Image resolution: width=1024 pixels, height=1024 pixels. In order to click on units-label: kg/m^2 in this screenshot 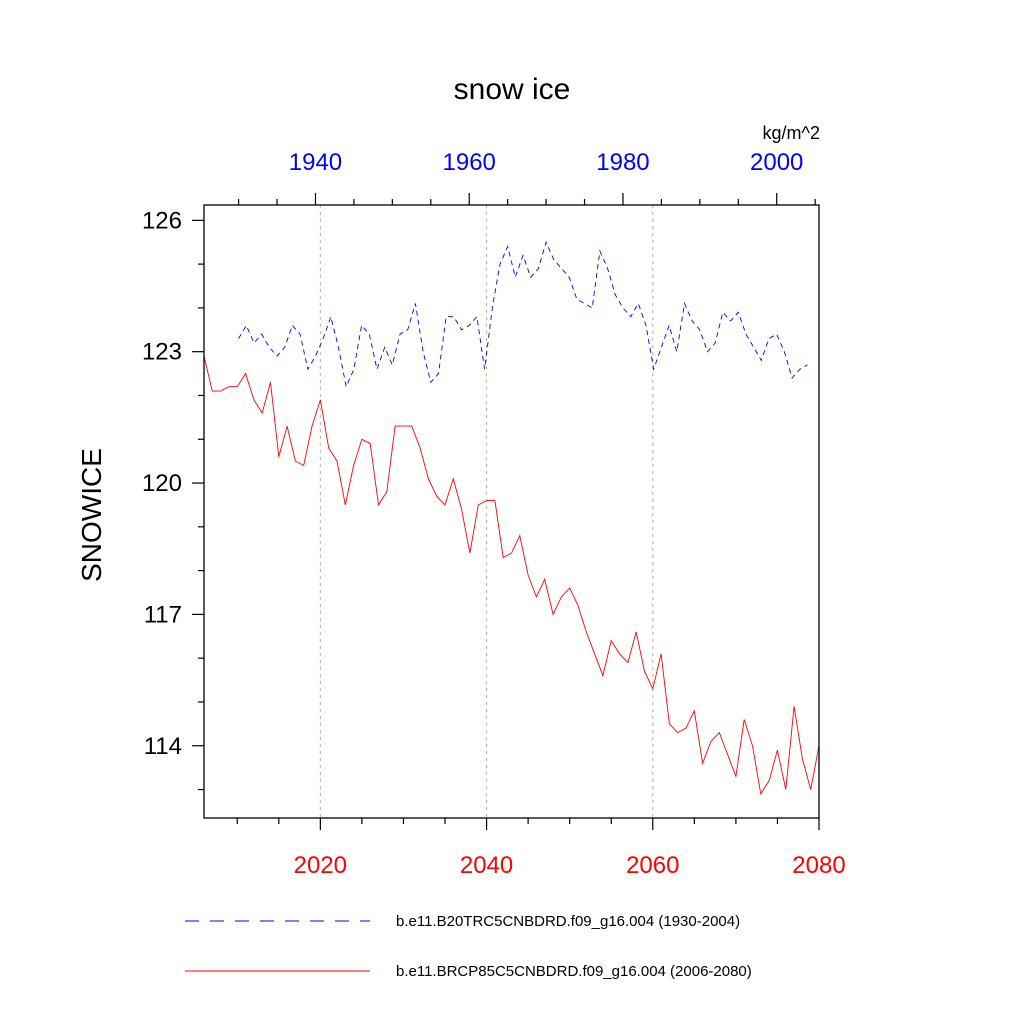, I will do `click(791, 133)`.